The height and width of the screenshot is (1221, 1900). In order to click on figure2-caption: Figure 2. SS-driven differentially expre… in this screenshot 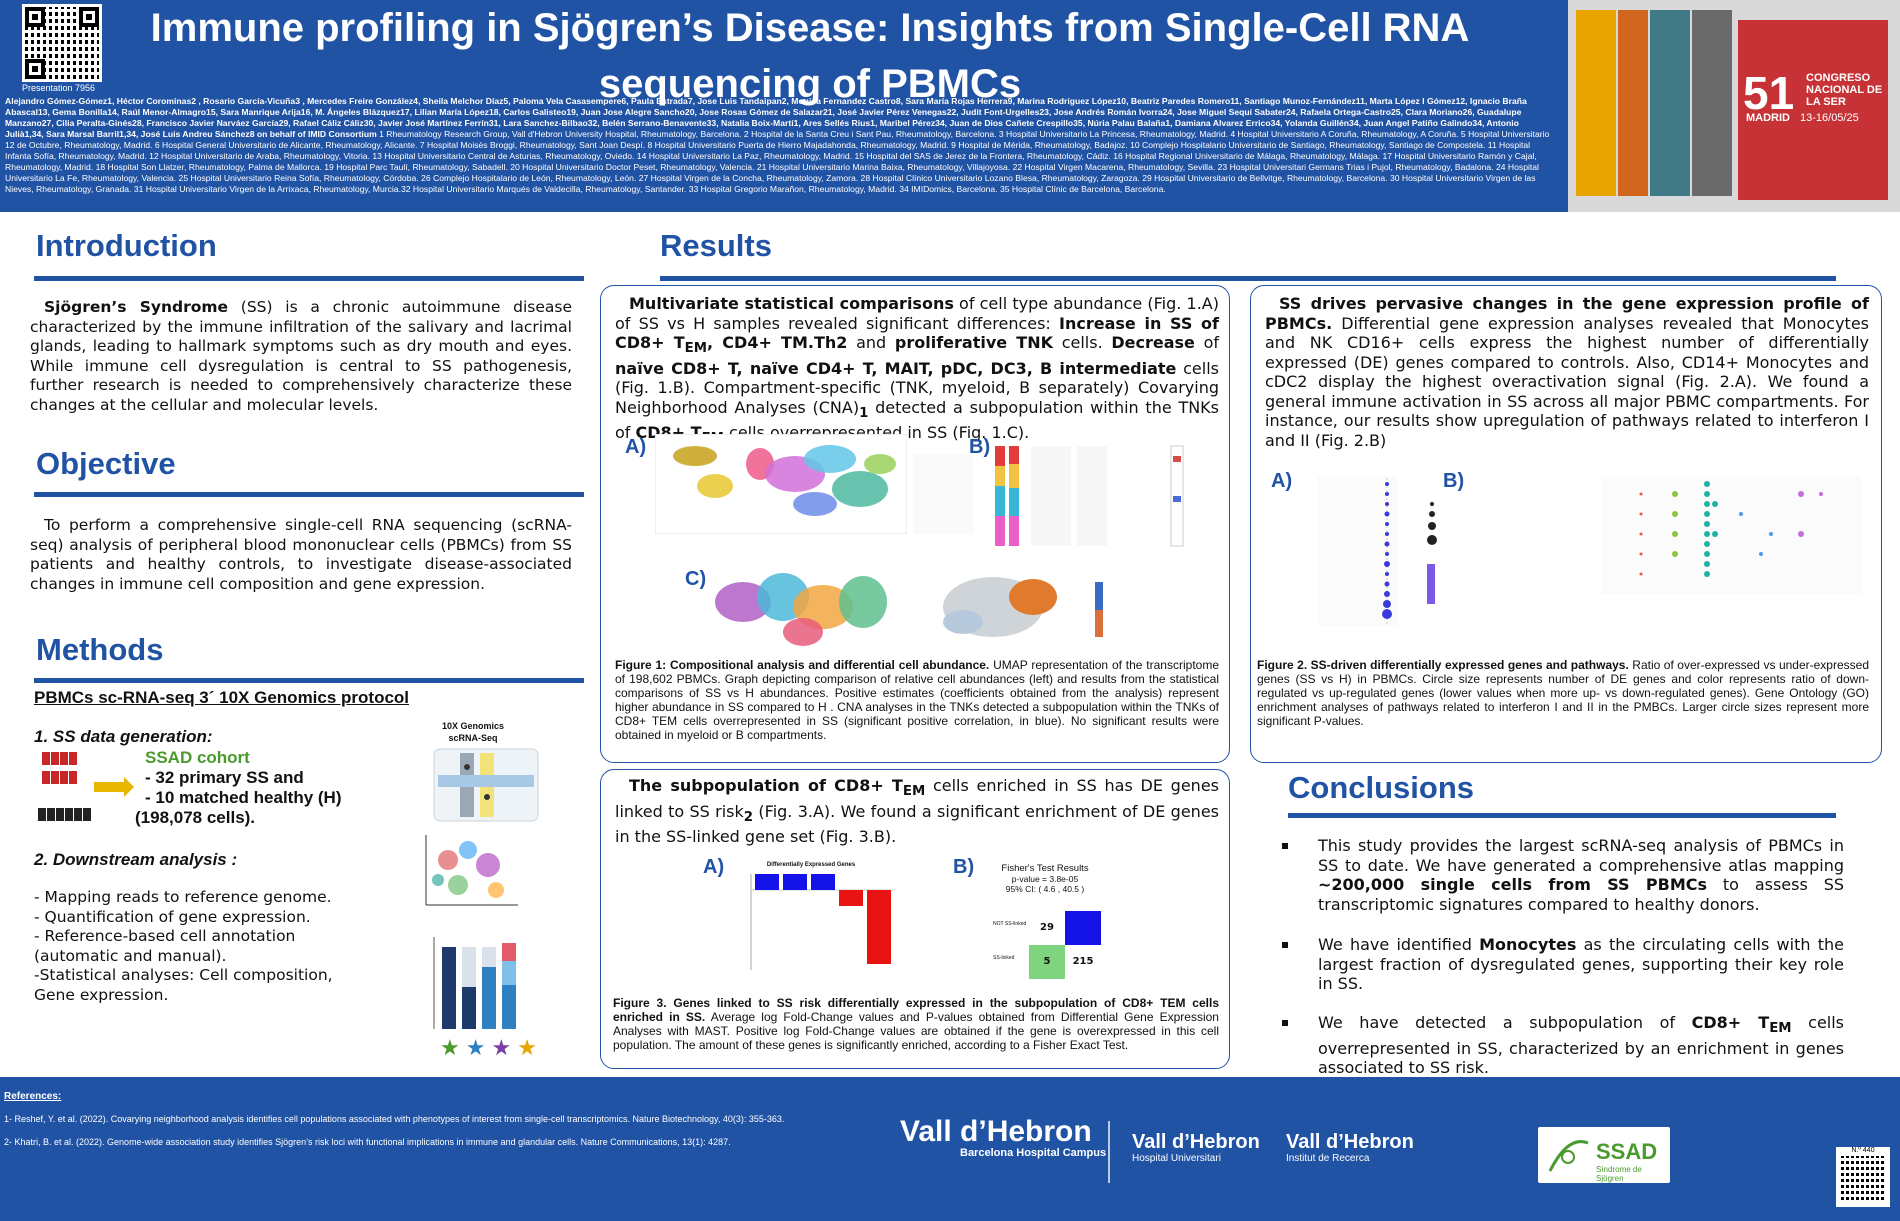, I will do `click(1563, 693)`.